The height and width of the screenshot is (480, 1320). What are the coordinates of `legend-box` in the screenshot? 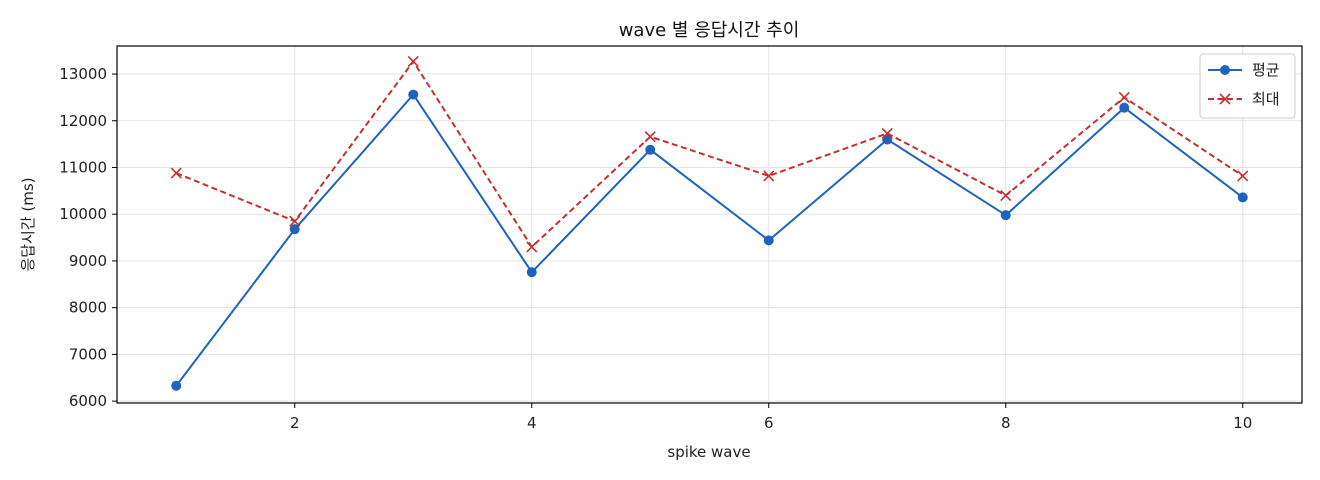 It's located at (1247, 86).